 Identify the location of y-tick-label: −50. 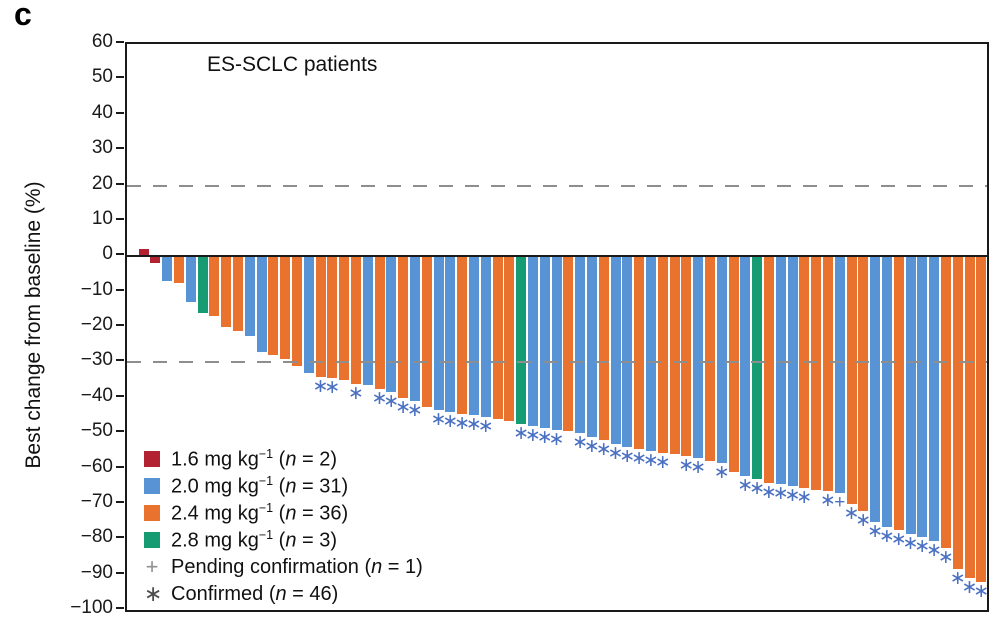
(96, 431).